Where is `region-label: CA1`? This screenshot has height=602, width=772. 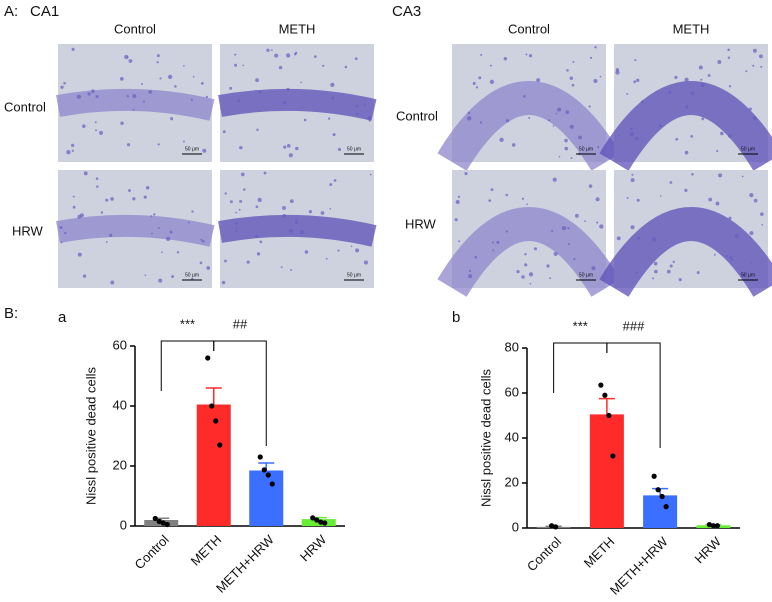 region-label: CA1 is located at coordinates (44, 11).